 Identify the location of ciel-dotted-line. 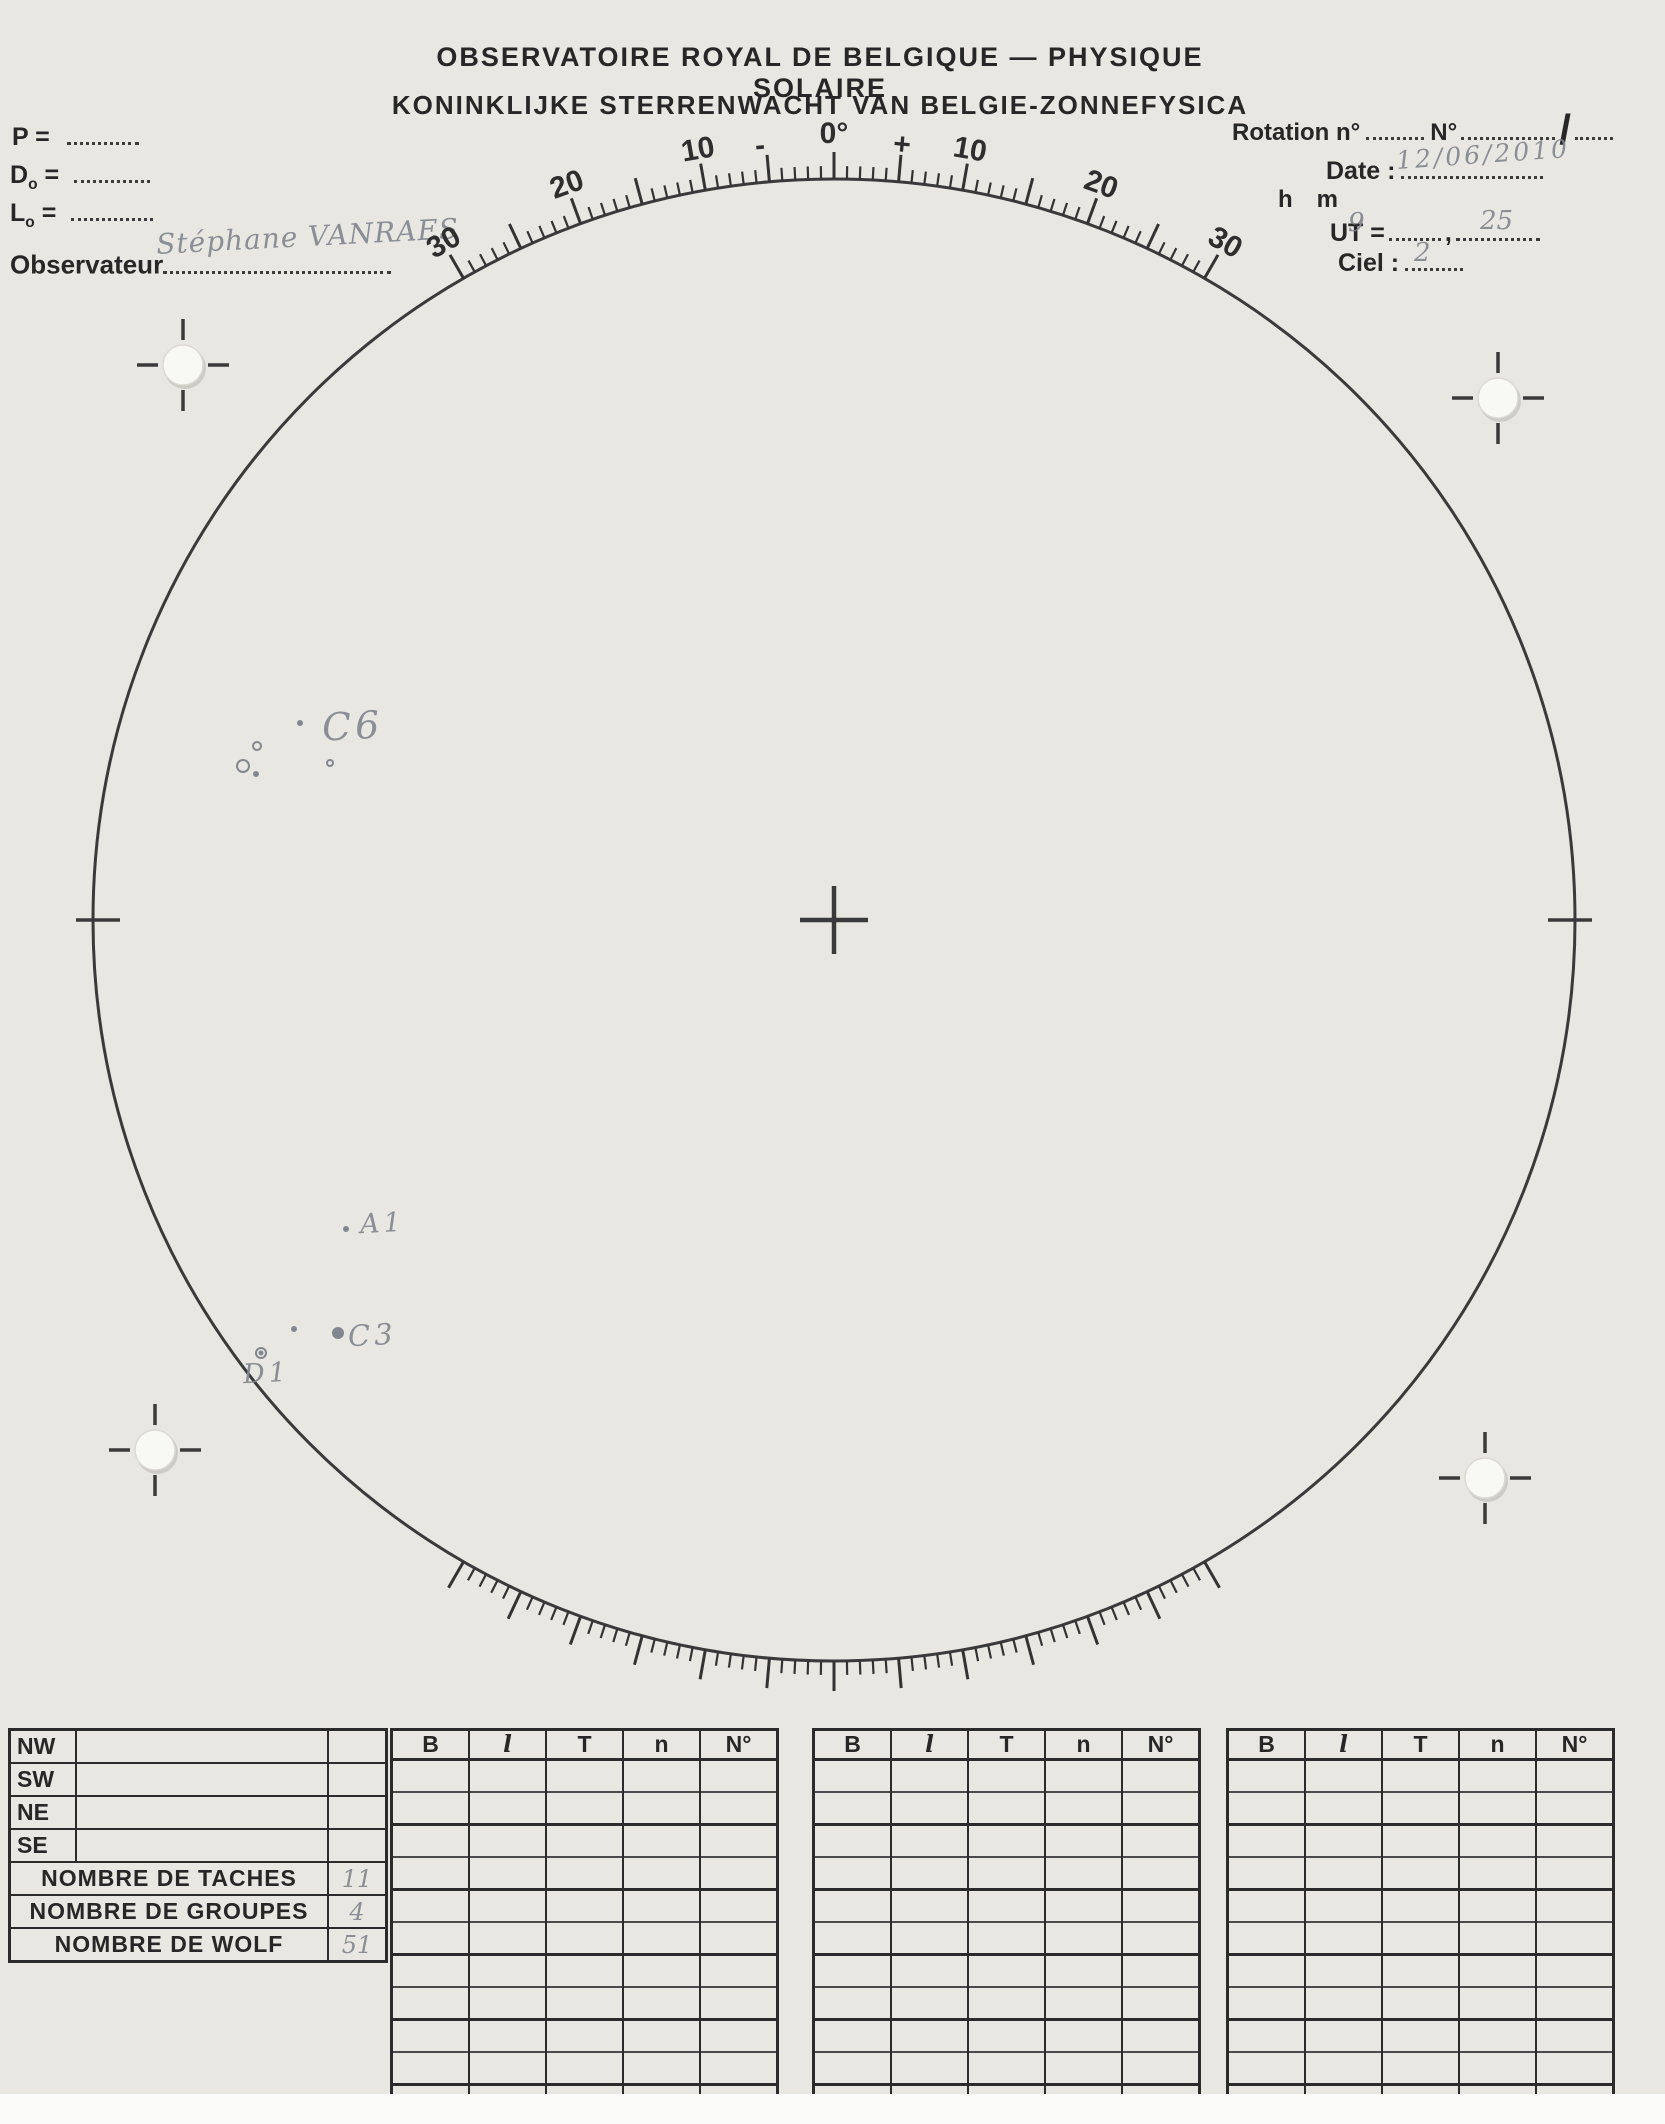
(1434, 257).